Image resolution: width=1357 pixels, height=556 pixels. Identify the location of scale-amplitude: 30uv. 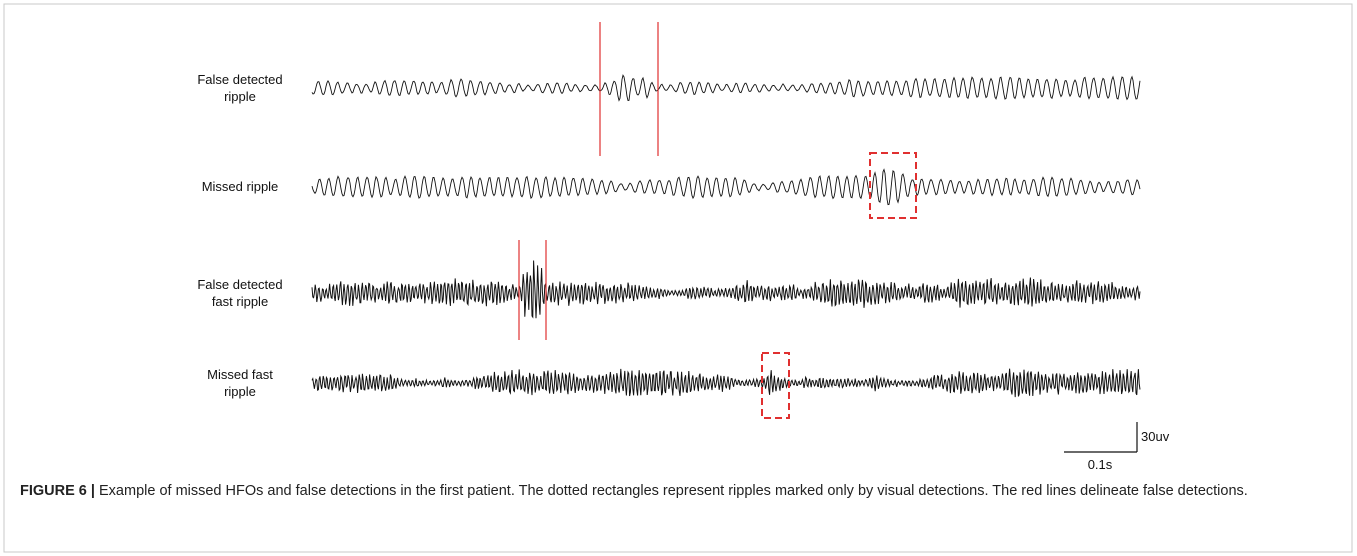
(1155, 436).